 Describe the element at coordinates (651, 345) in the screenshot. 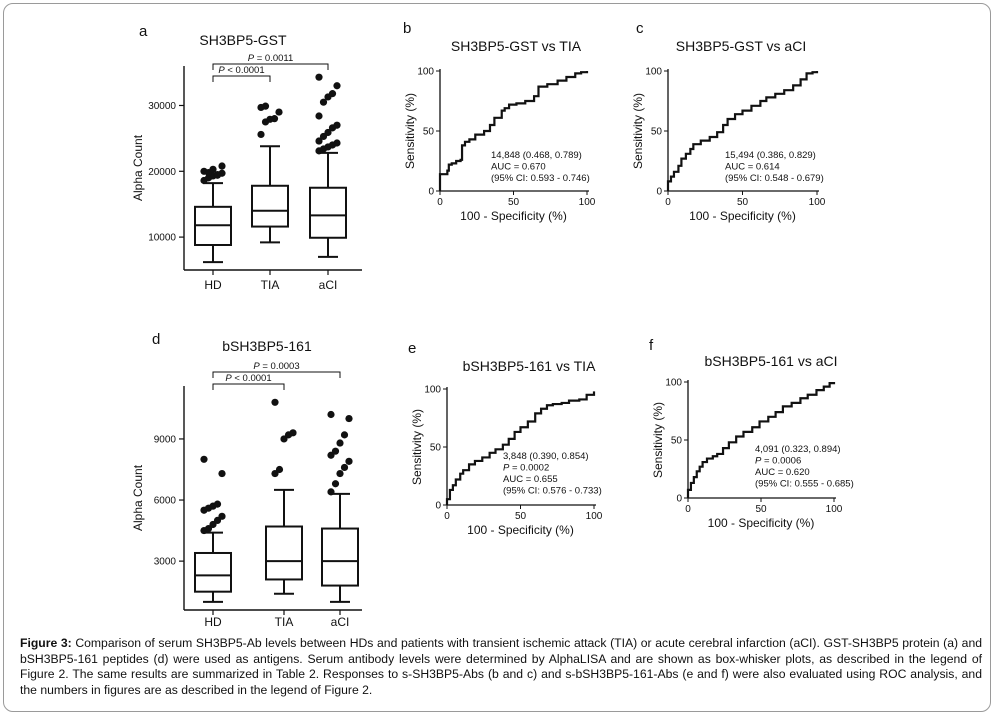

I see `panel-letter-f: f` at that location.